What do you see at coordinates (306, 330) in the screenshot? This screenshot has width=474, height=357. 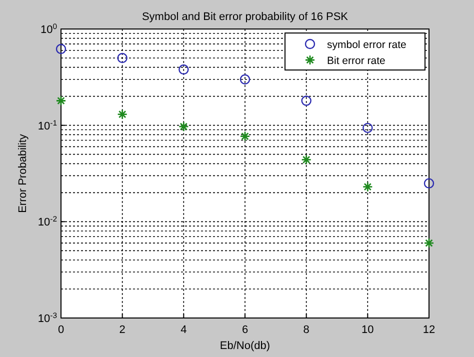 I see `x-tick-label: 8` at bounding box center [306, 330].